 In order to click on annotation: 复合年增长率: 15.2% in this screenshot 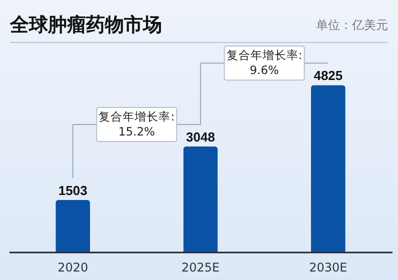, I will do `click(136, 124)`.